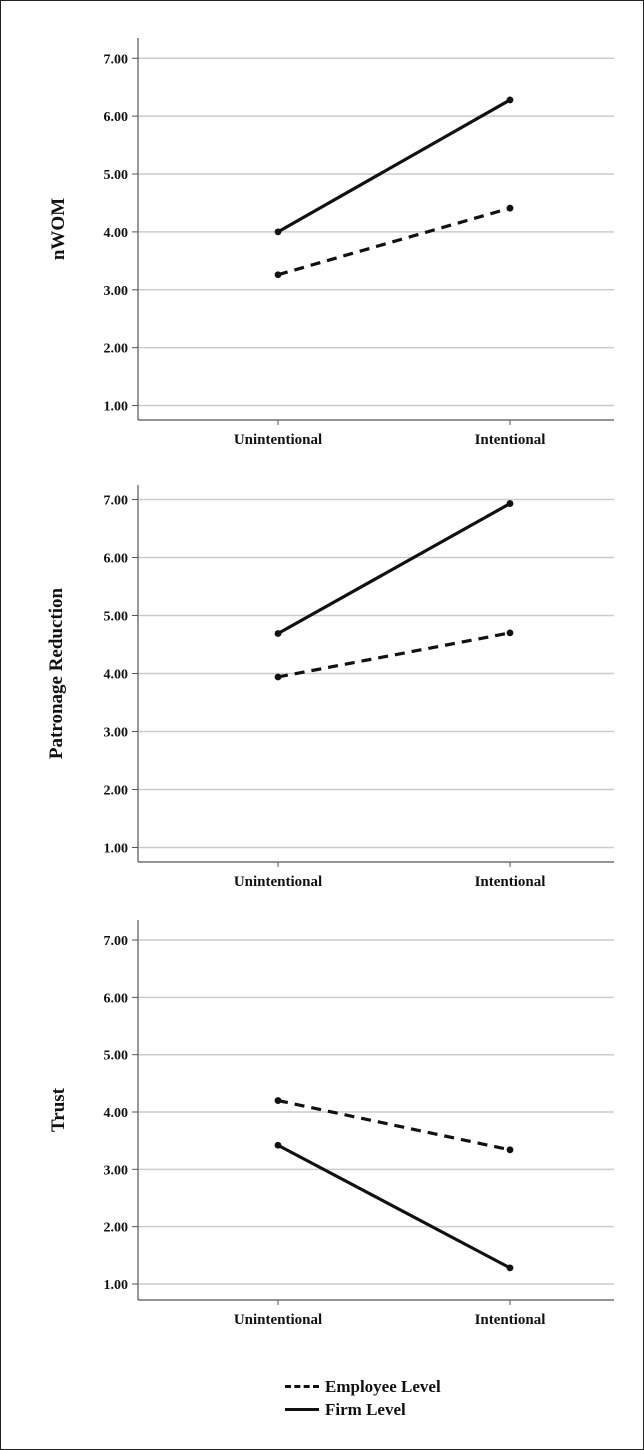  I want to click on legend-item-employee: Employee Level, so click(363, 1386).